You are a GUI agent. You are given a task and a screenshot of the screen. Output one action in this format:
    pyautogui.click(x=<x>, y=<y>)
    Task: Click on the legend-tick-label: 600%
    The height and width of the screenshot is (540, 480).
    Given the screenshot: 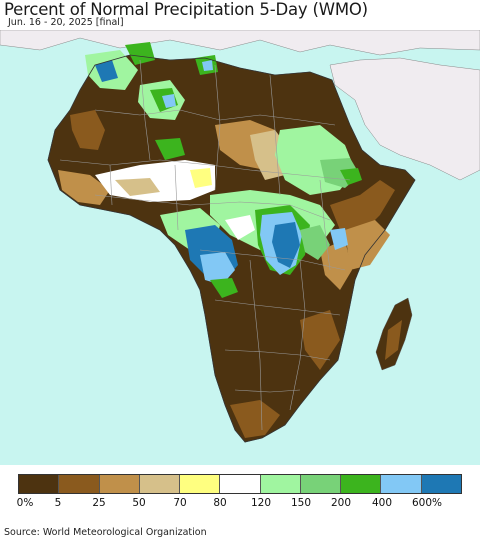 What is the action you would take?
    pyautogui.click(x=427, y=503)
    